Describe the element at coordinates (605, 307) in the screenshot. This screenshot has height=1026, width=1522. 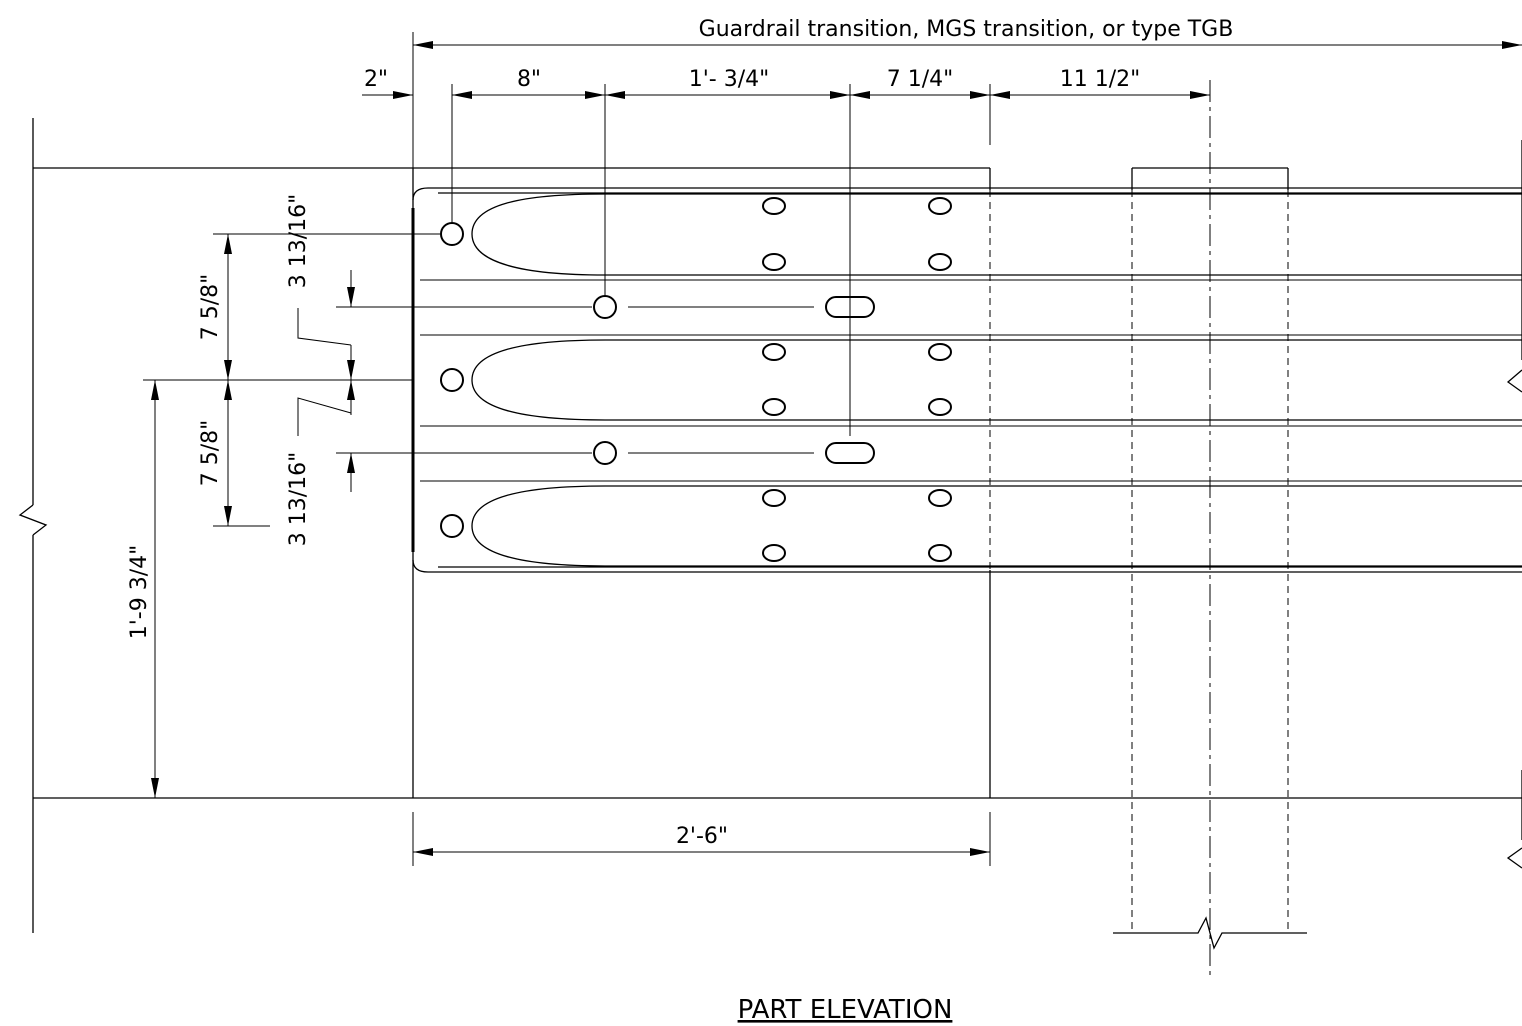
I see `hole-upper` at that location.